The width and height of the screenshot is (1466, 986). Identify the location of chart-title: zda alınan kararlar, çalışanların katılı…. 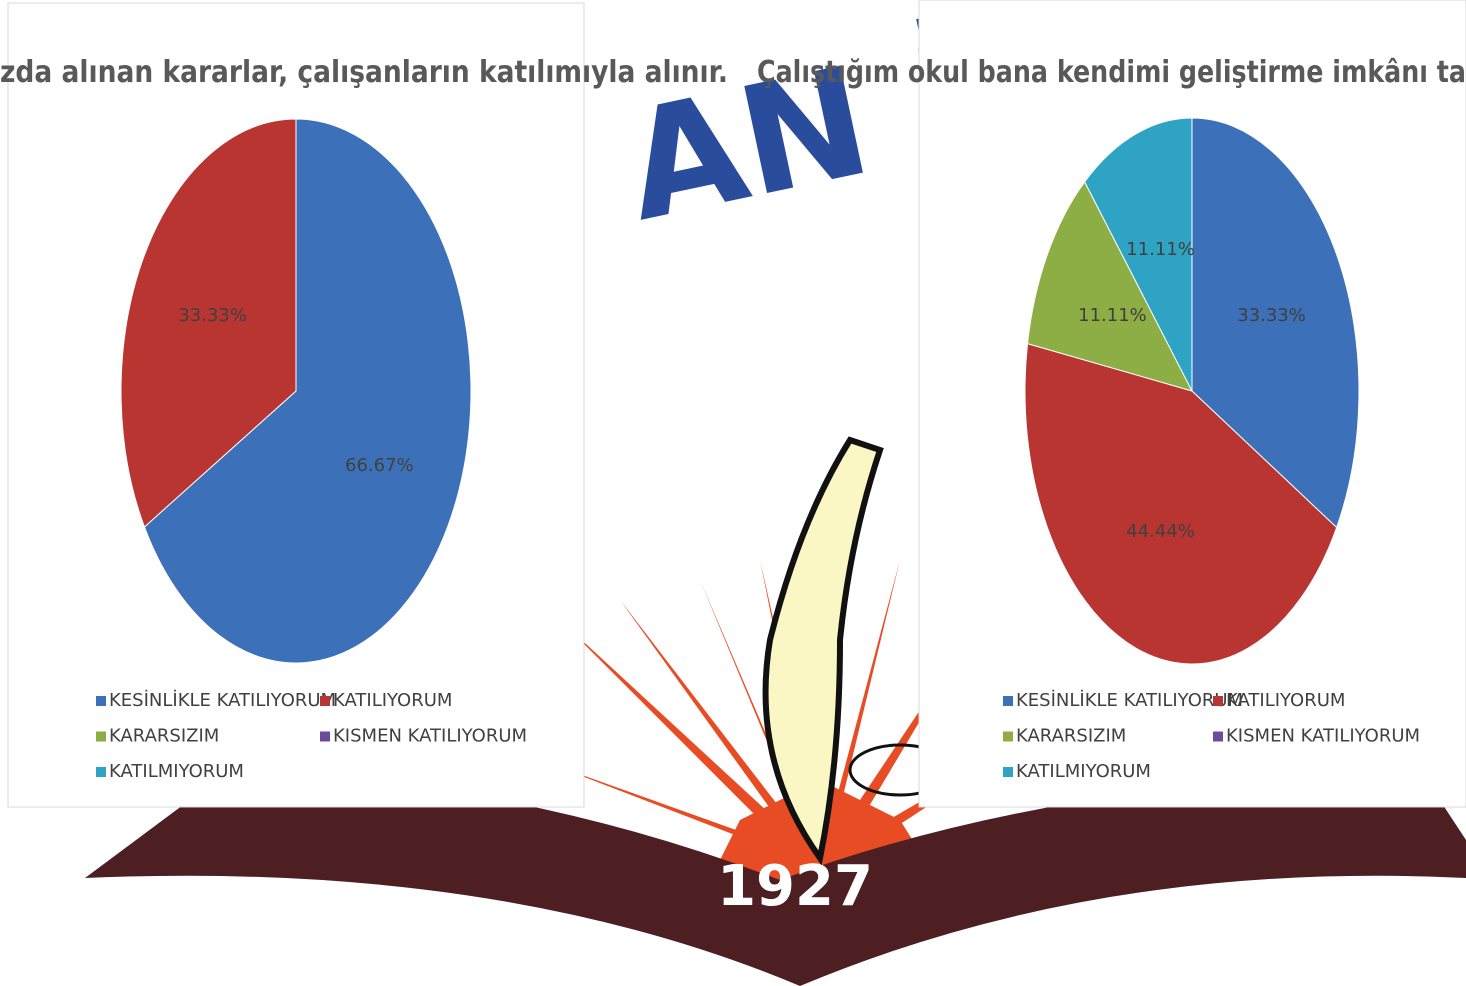
(364, 72).